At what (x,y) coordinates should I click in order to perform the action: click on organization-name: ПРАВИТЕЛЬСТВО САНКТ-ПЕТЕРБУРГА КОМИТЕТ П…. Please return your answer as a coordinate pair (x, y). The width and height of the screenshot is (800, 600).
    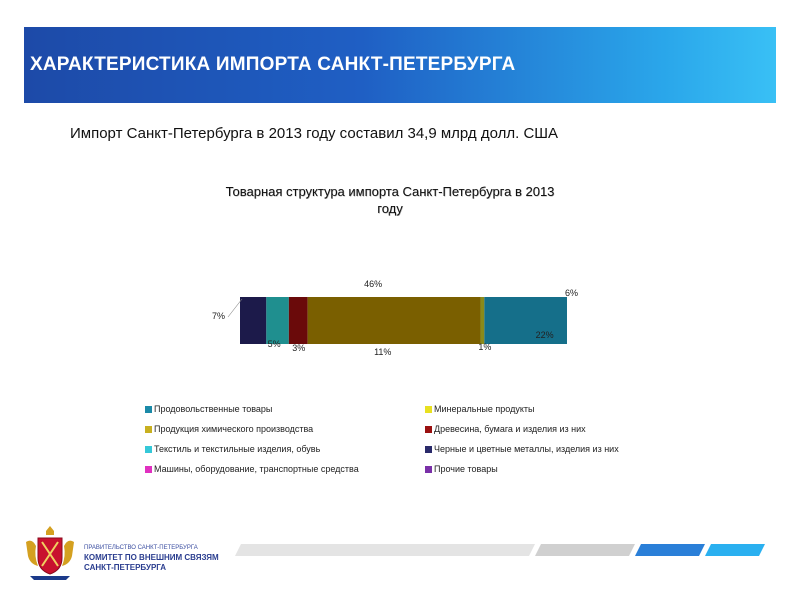
    Looking at the image, I should click on (151, 558).